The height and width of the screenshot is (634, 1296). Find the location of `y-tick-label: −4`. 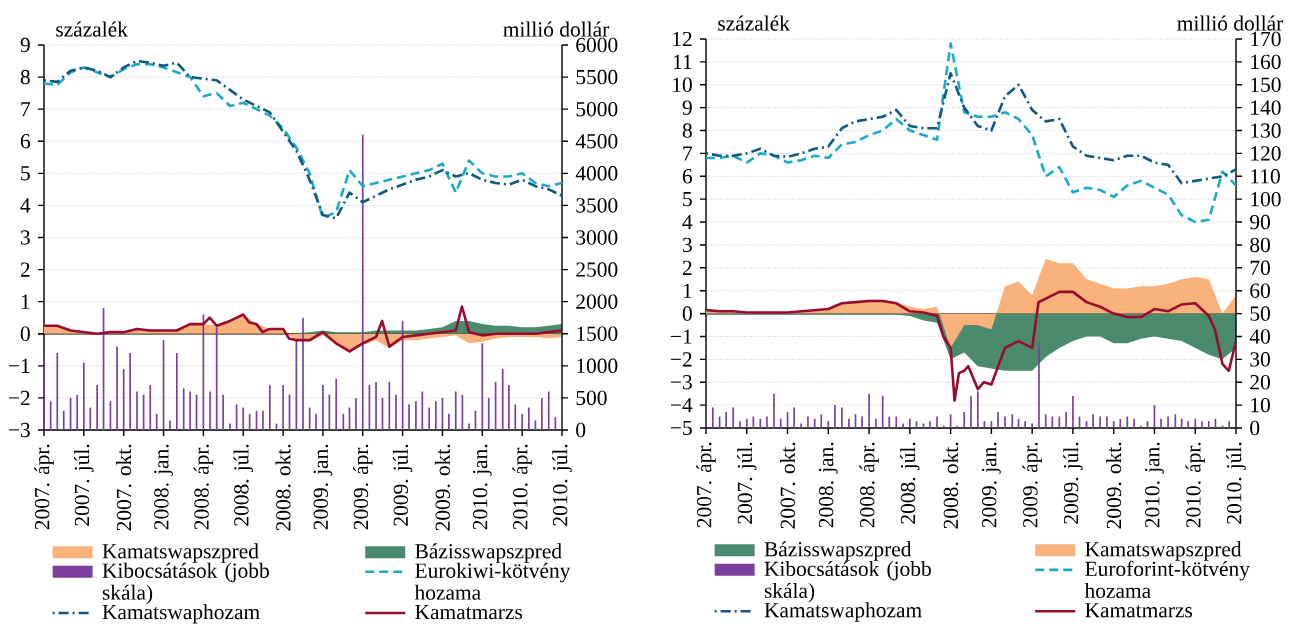

y-tick-label: −4 is located at coordinates (681, 405).